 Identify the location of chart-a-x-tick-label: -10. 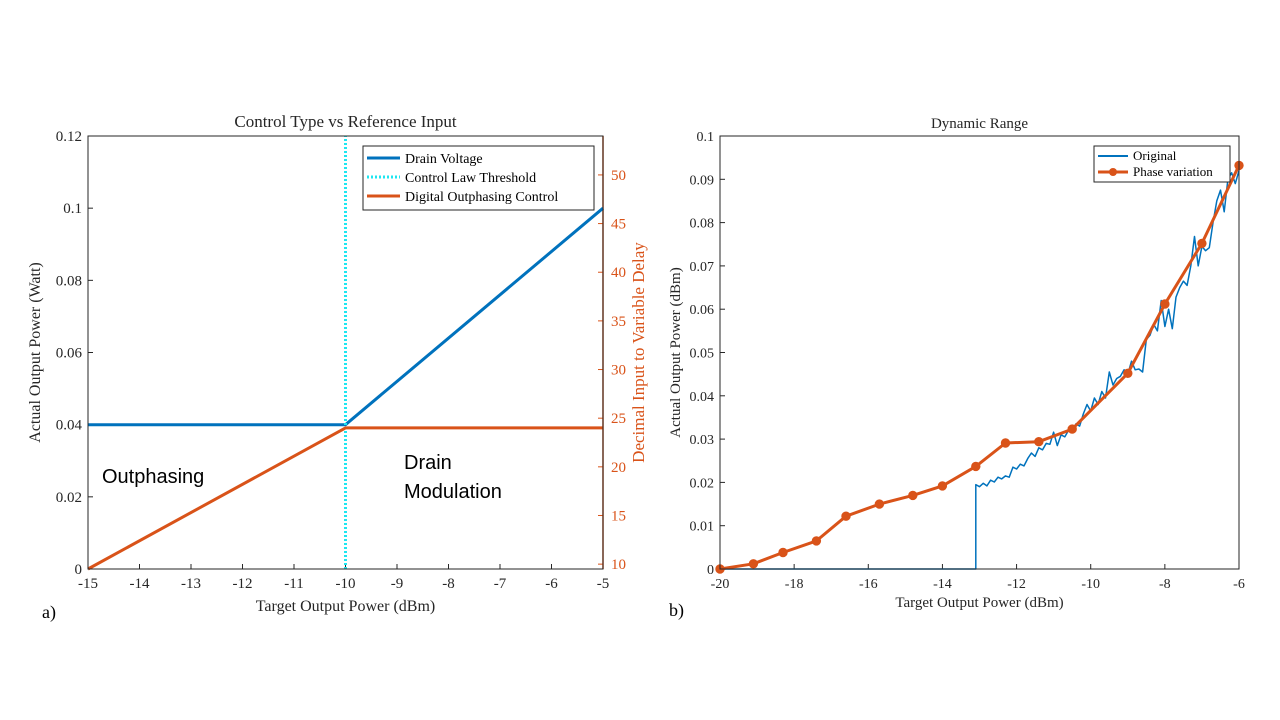
(346, 584).